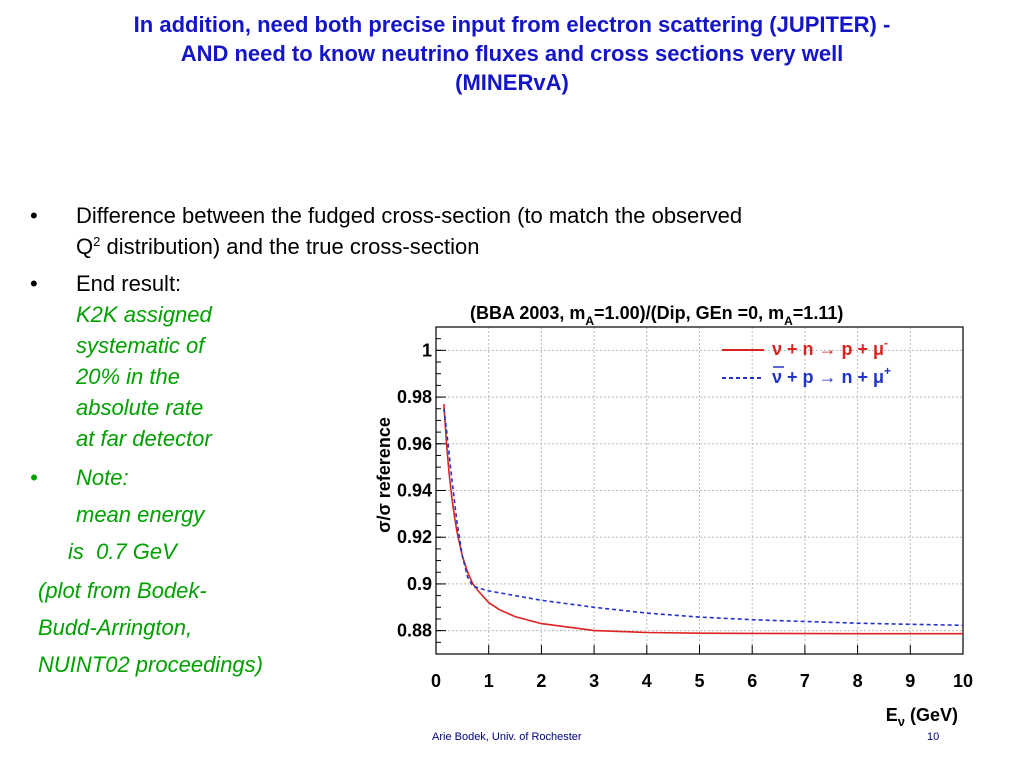  What do you see at coordinates (830, 347) in the screenshot?
I see `legend-label-1: ν + n → p + μ-` at bounding box center [830, 347].